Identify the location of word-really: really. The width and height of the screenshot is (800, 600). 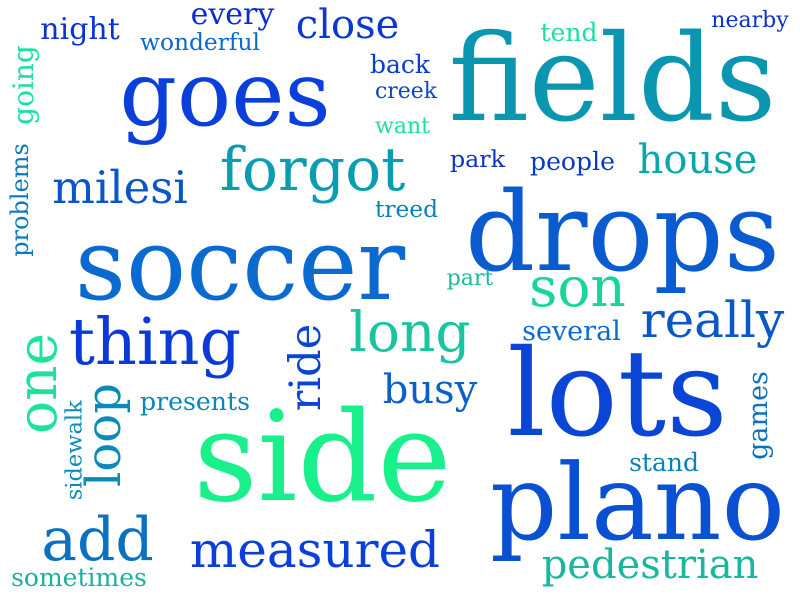
(712, 320).